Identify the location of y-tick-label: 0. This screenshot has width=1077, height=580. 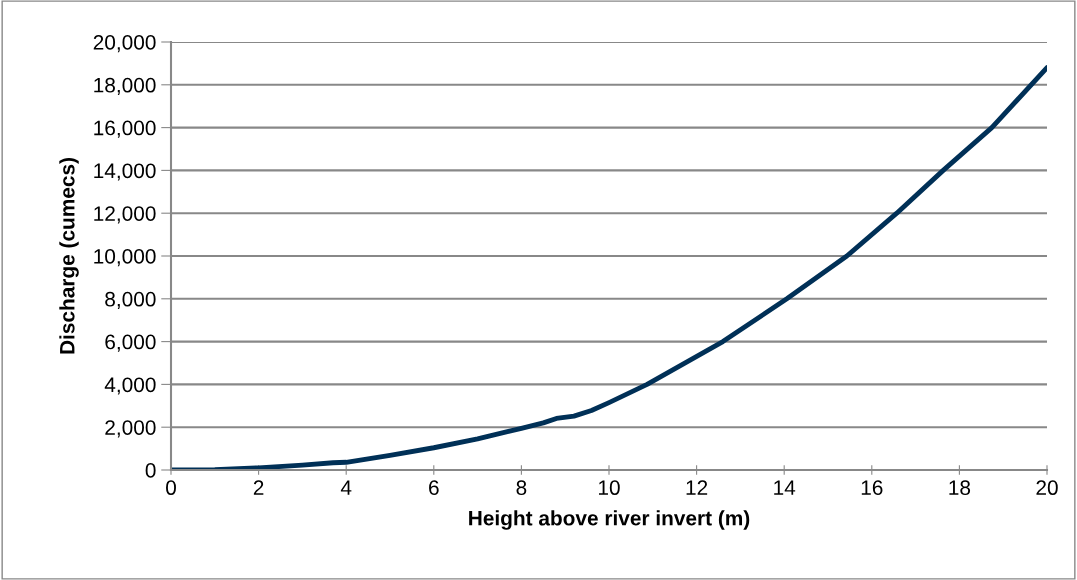
(150, 470).